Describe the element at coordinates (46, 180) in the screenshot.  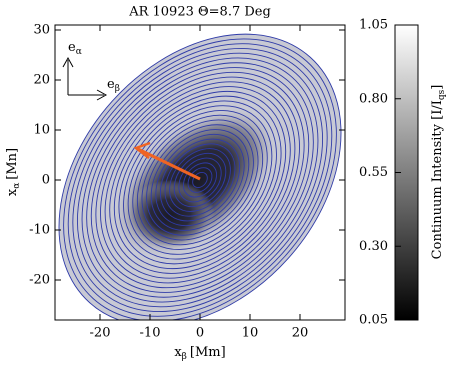
I see `y-tick-label: 0` at that location.